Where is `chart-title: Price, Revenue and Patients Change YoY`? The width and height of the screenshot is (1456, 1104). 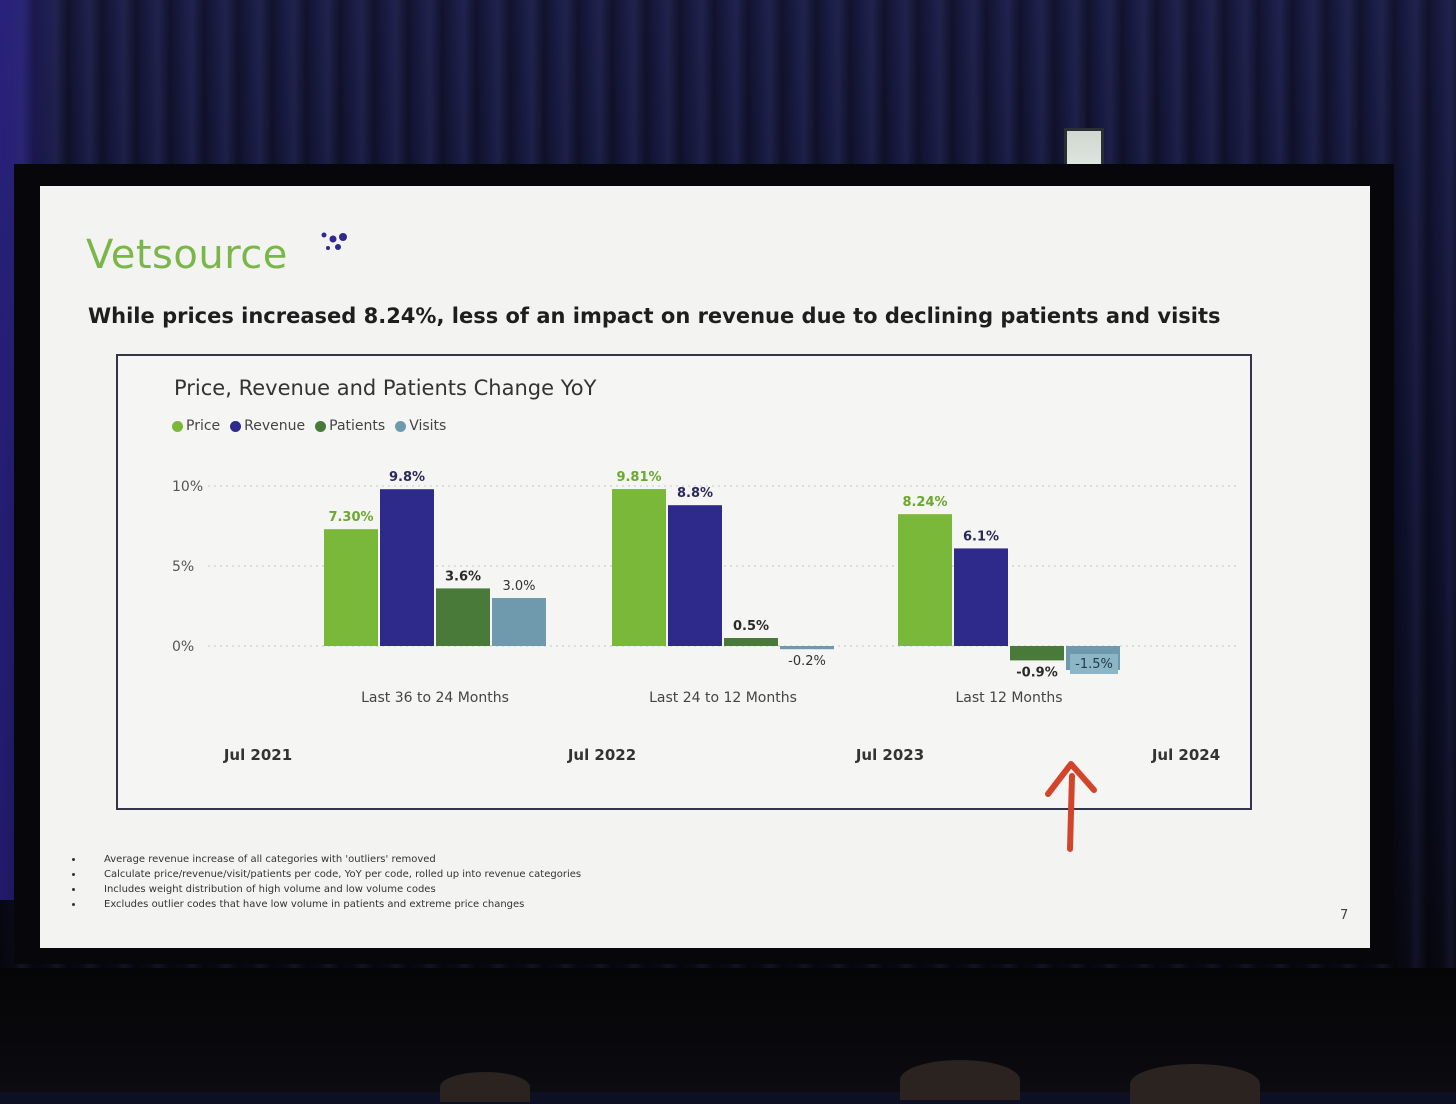
chart-title: Price, Revenue and Patients Change YoY is located at coordinates (385, 388).